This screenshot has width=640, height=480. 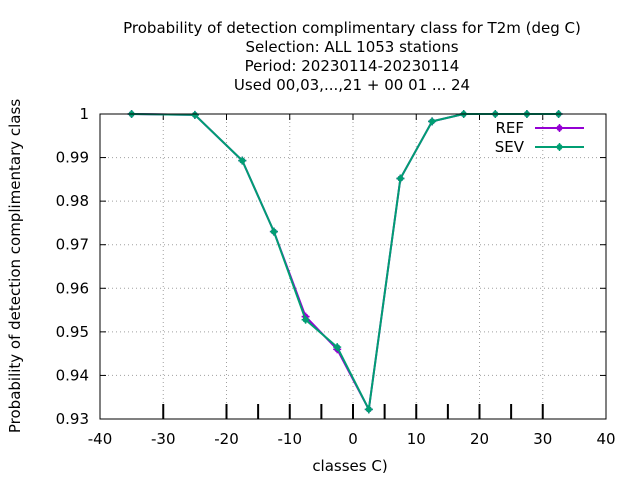 I want to click on title-line-4: Used 00,03,...,21 + 00 01 ... 24, so click(x=352, y=85).